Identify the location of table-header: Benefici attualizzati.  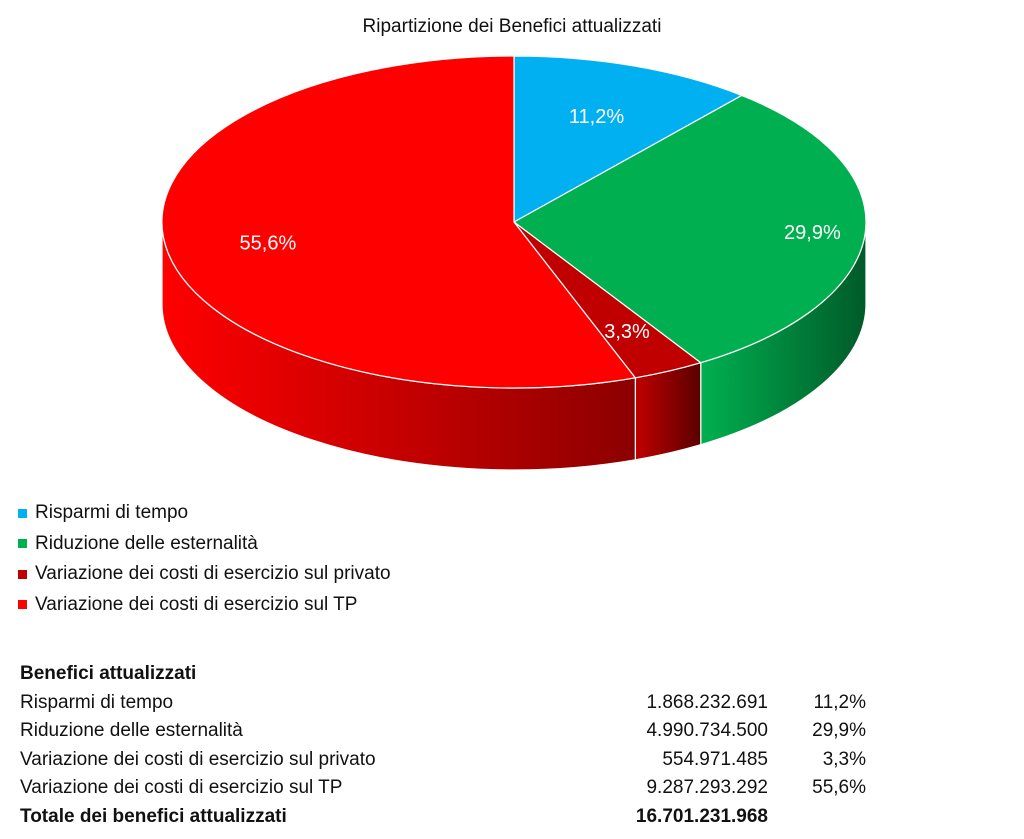
(108, 673).